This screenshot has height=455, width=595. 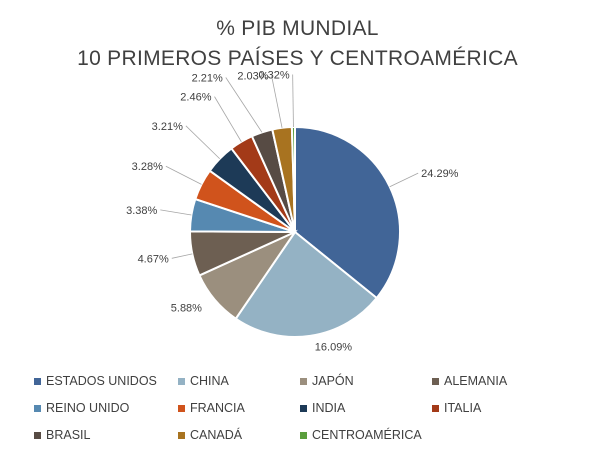 What do you see at coordinates (141, 211) in the screenshot?
I see `data-label-reino-unido: 3.38%` at bounding box center [141, 211].